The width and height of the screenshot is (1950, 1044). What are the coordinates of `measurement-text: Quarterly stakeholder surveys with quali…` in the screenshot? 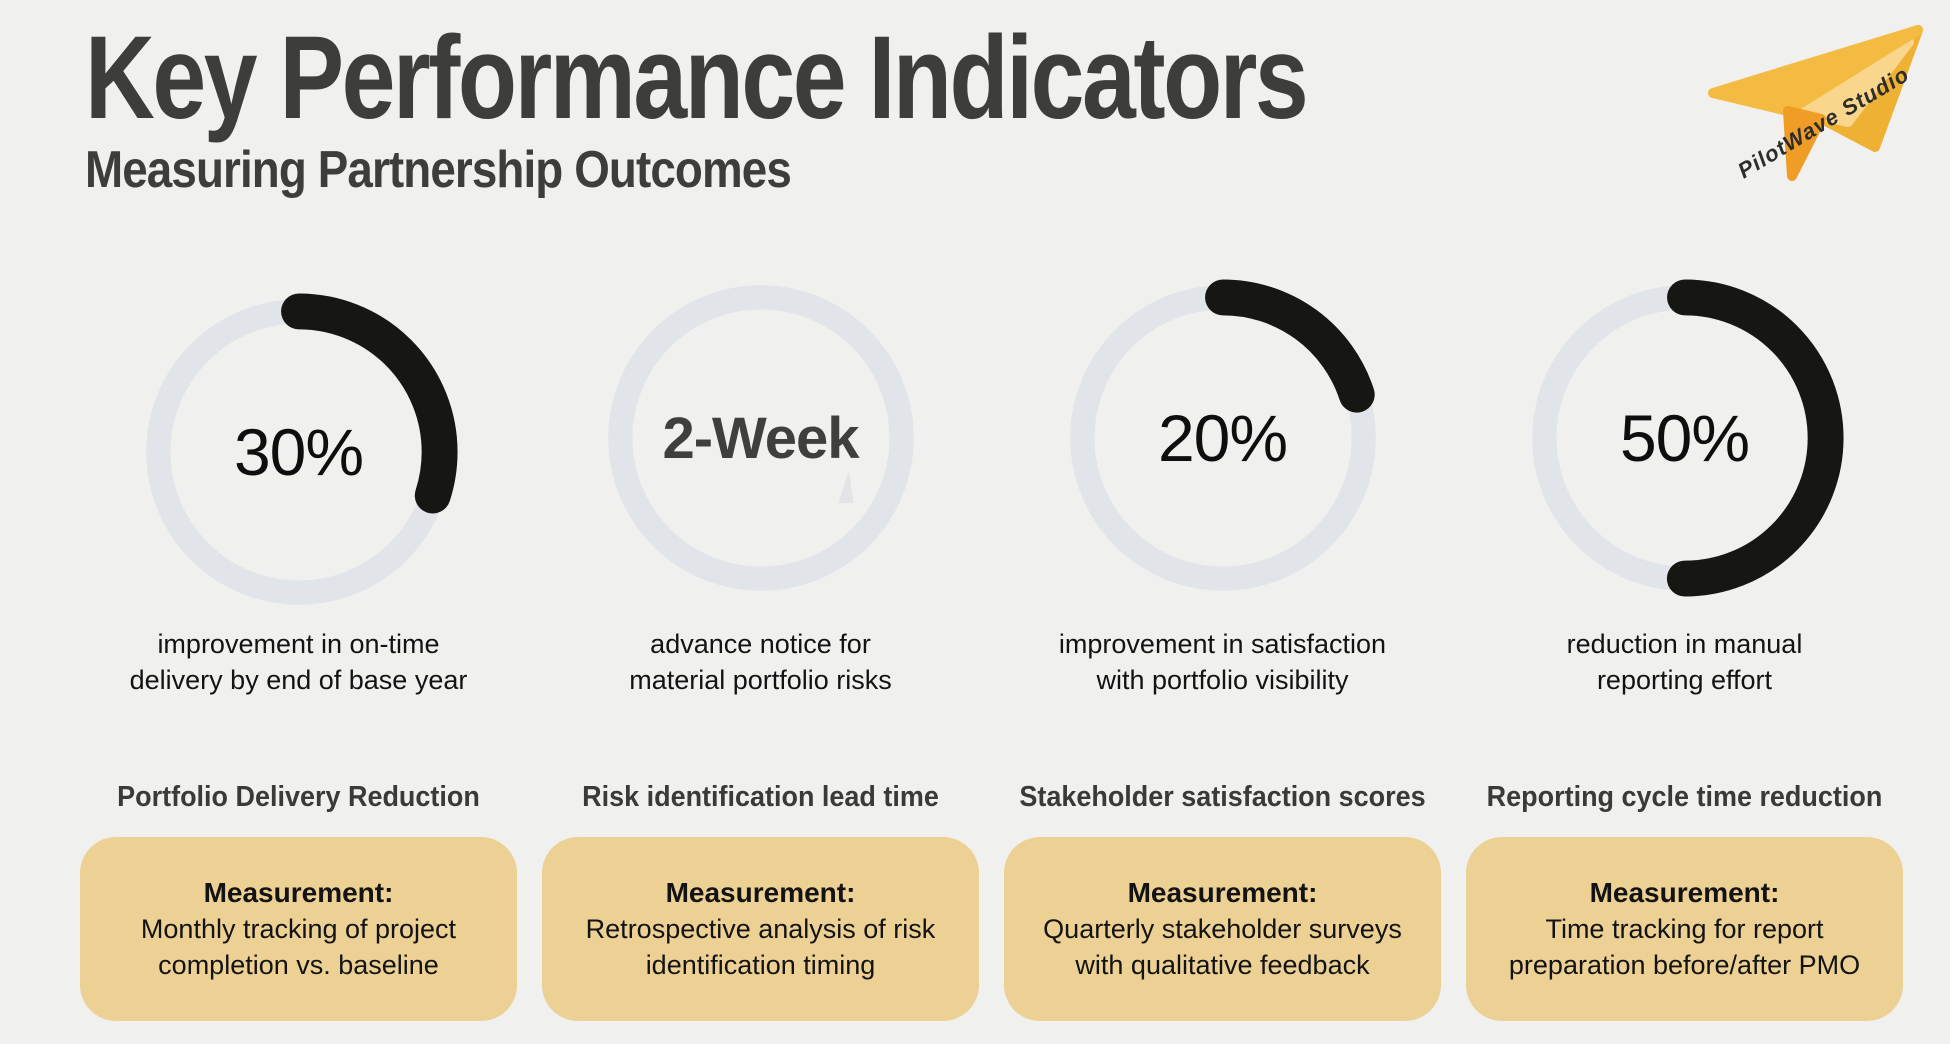 It's located at (1222, 947).